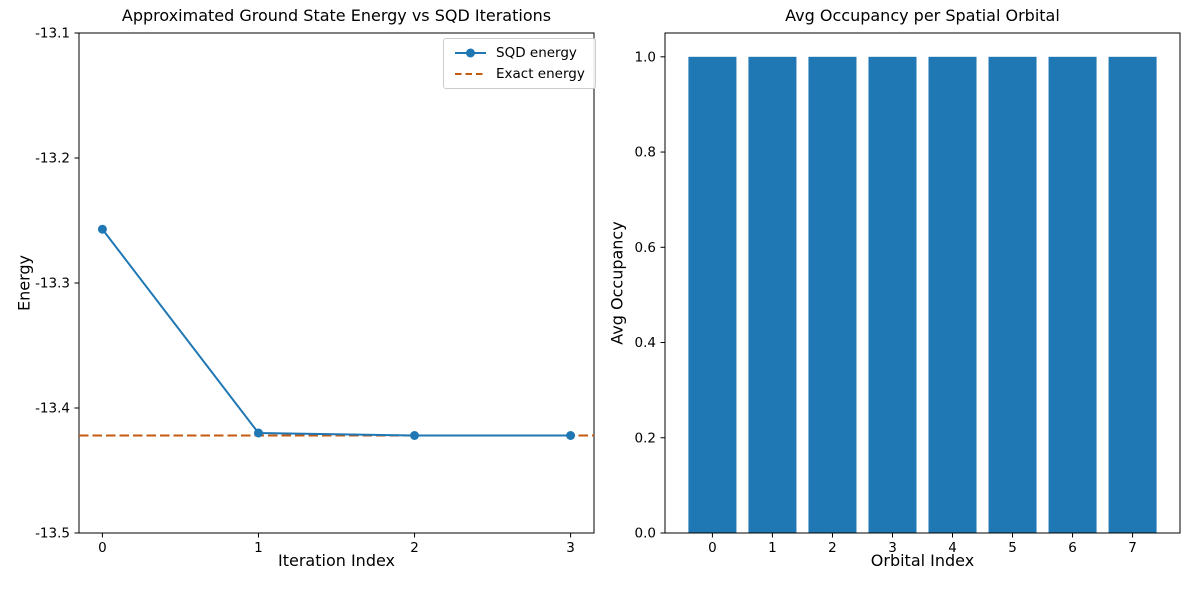 The width and height of the screenshot is (1189, 590). Describe the element at coordinates (1132, 548) in the screenshot. I see `x-tick-label: 7` at that location.